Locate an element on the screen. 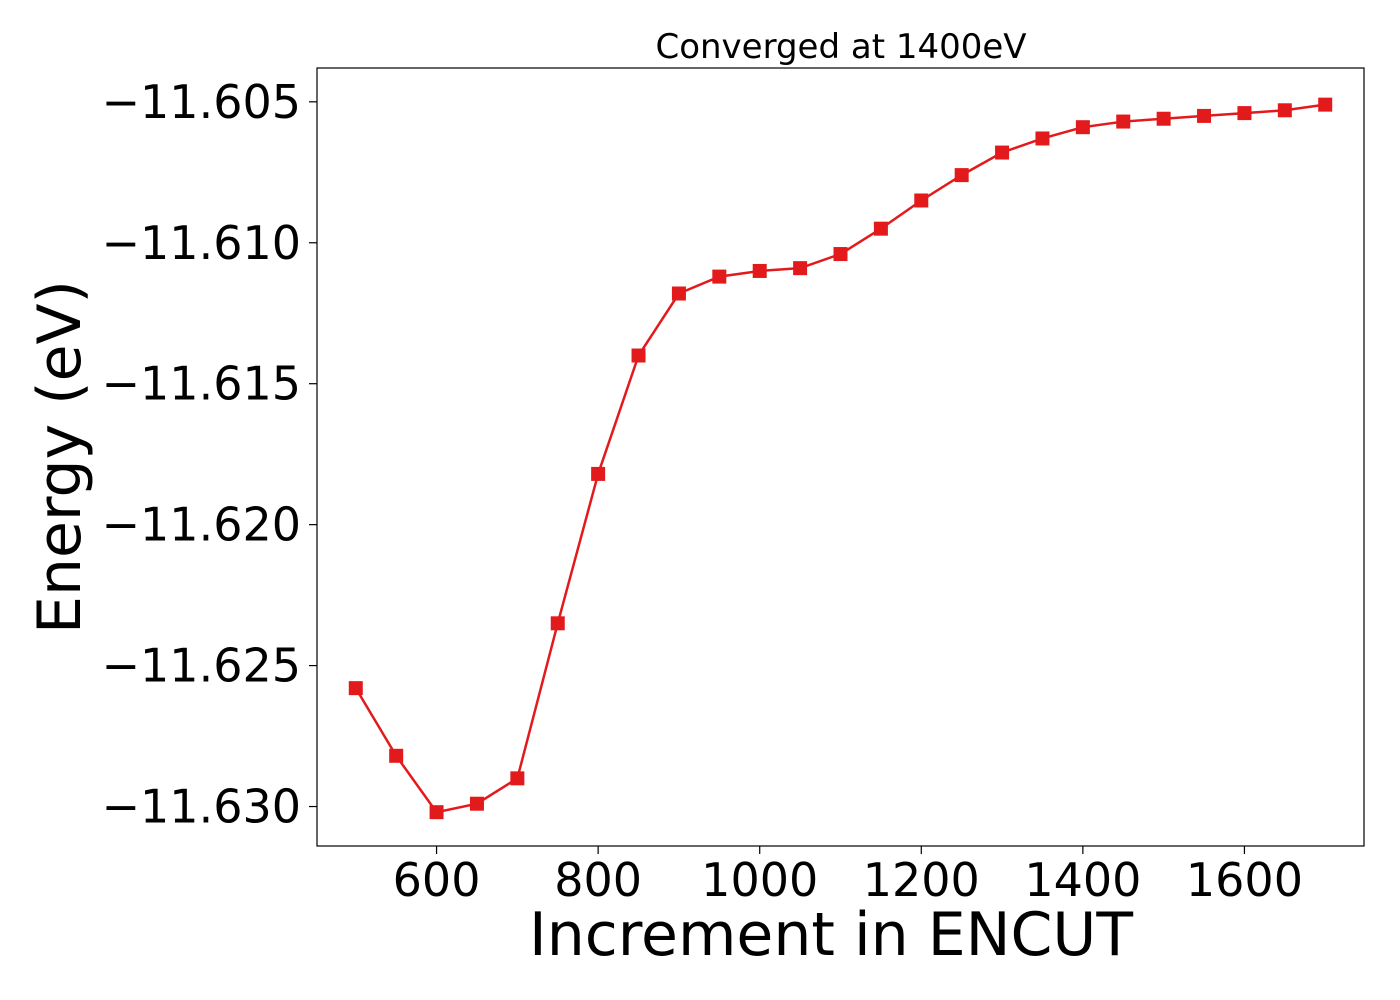  x-axis-label: Increment in ENCUT is located at coordinates (831, 935).